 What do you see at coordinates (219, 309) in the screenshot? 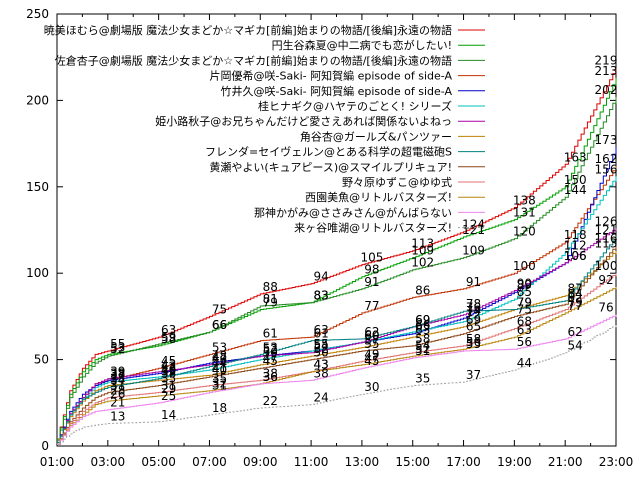
I see `data-label: 75` at bounding box center [219, 309].